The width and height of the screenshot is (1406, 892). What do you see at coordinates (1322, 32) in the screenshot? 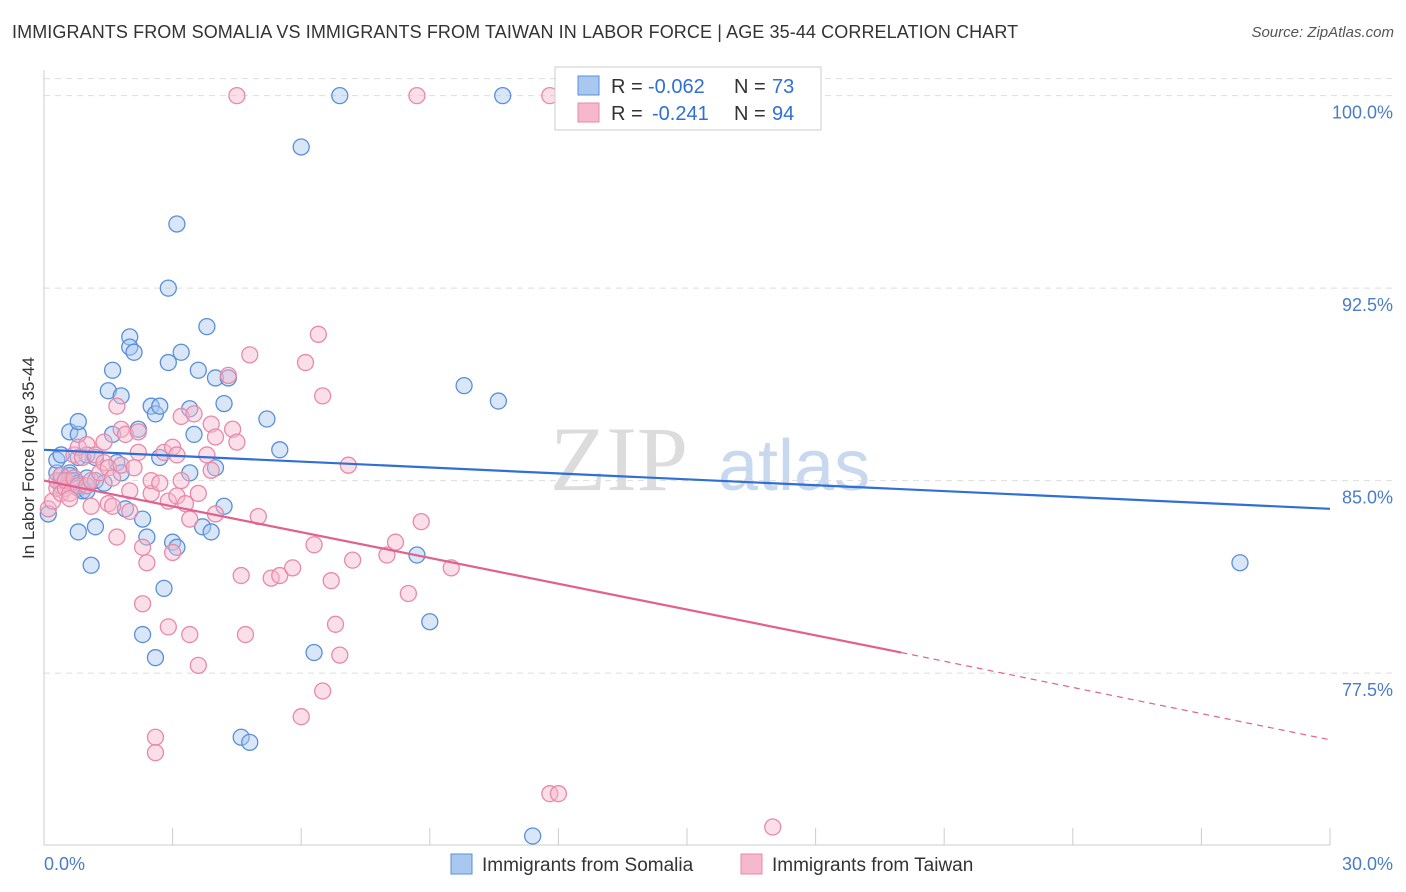
I see `source-label: Source: ZipAtlas.com` at bounding box center [1322, 32].